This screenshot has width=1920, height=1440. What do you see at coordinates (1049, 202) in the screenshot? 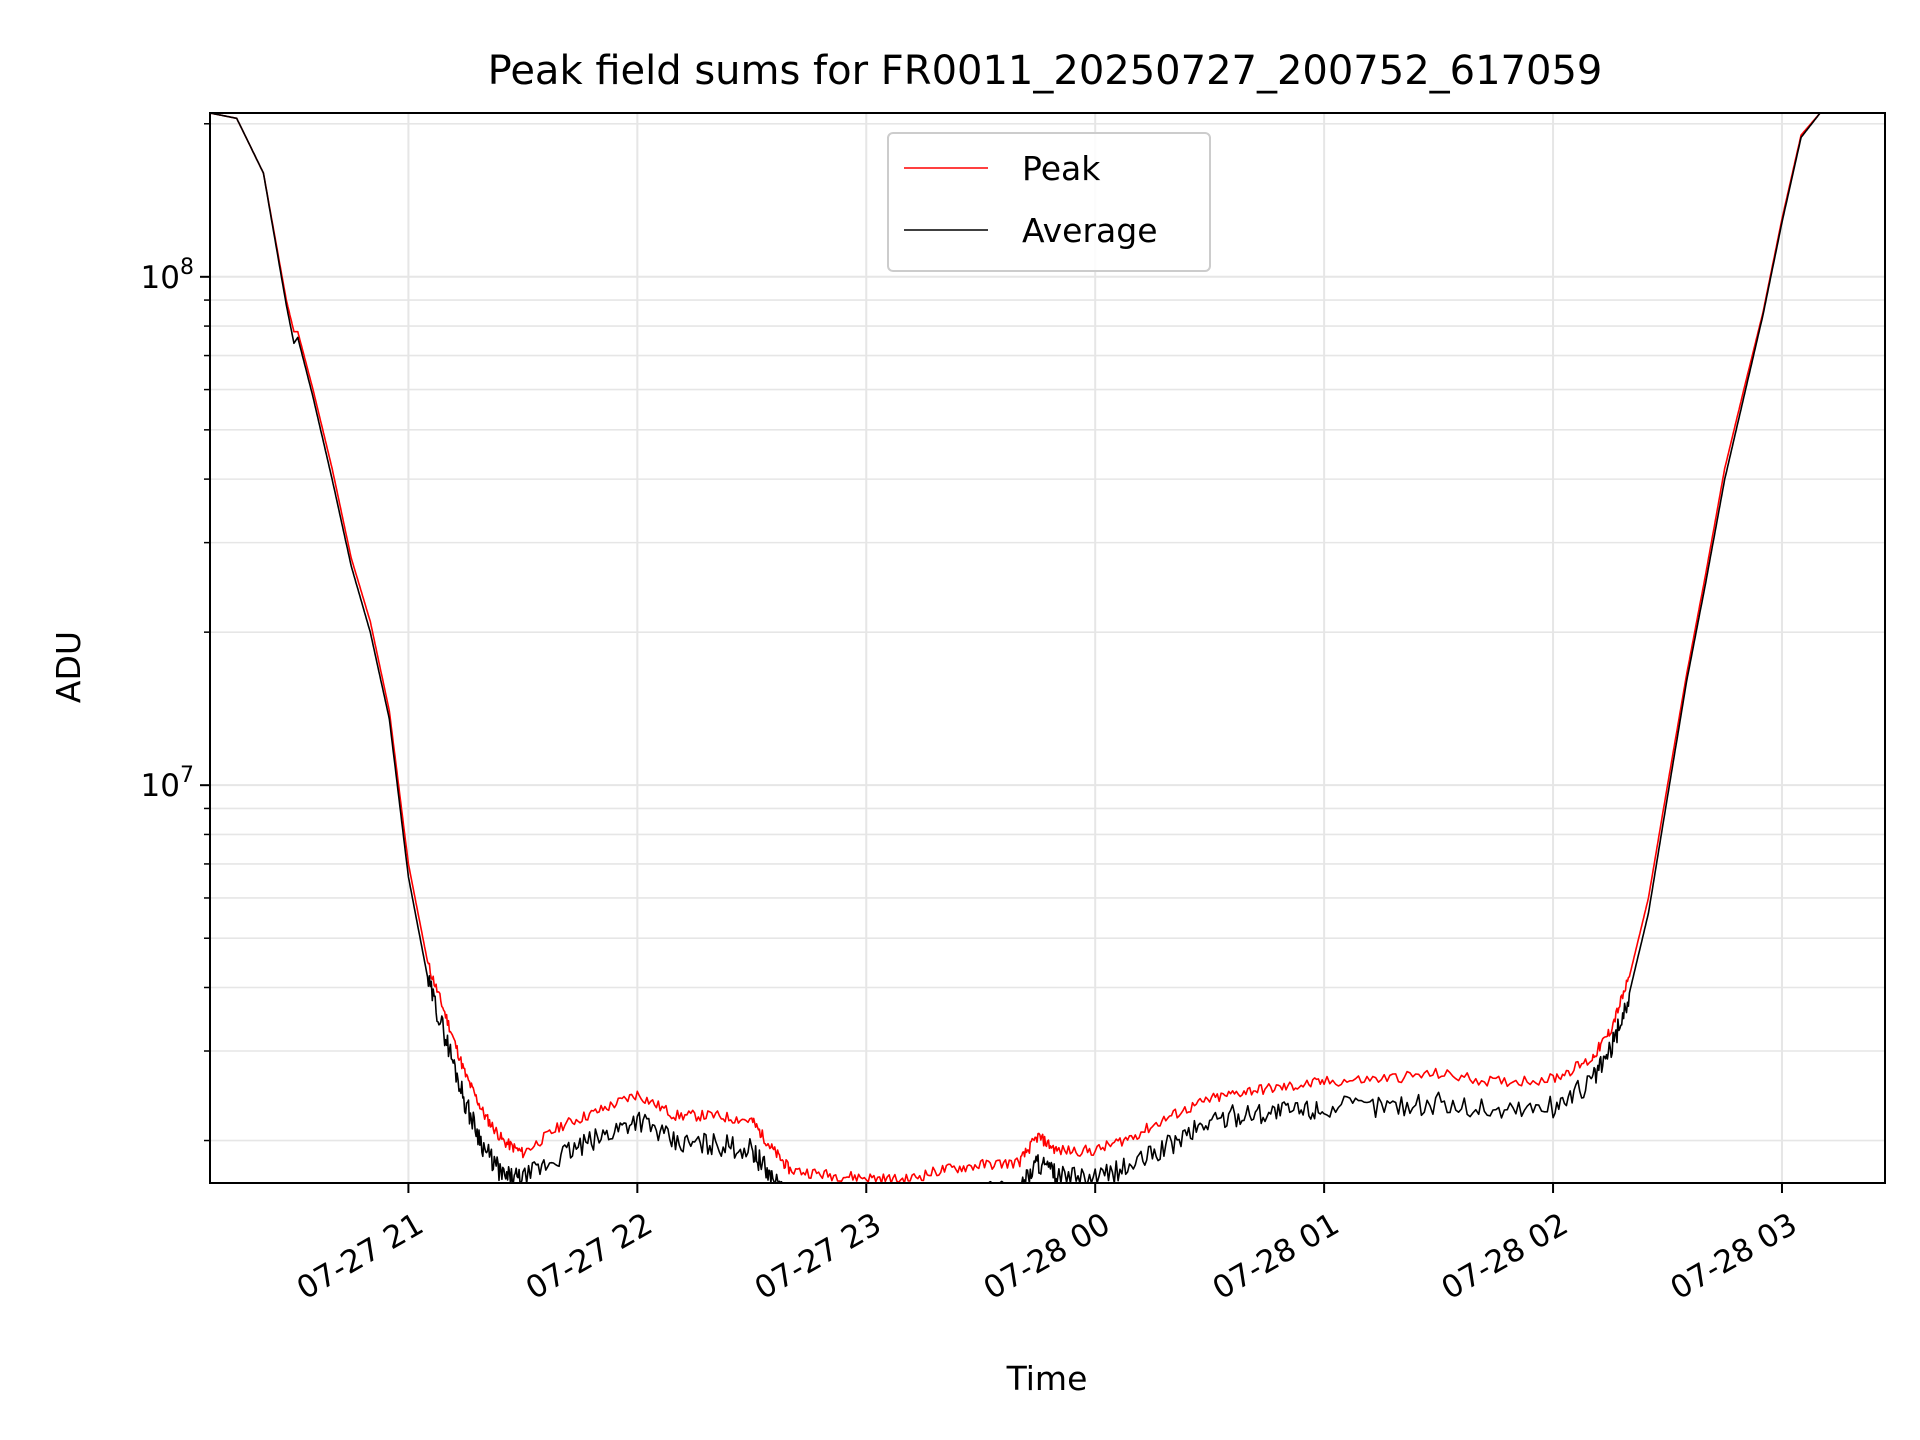
I see `legend: Peak Average` at bounding box center [1049, 202].